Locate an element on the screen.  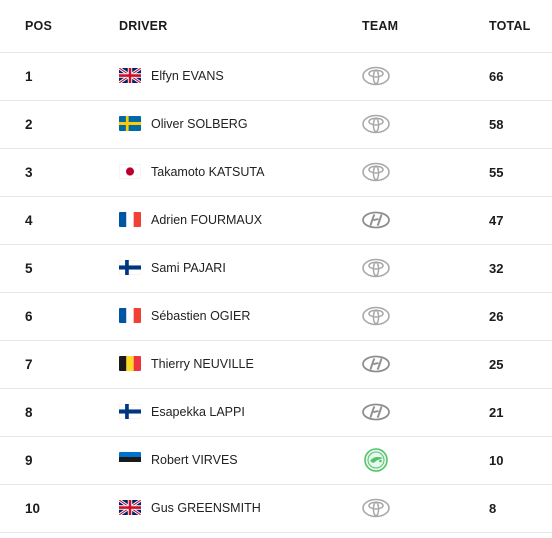
driver-name: Oliver SOLBERG is located at coordinates (199, 124).